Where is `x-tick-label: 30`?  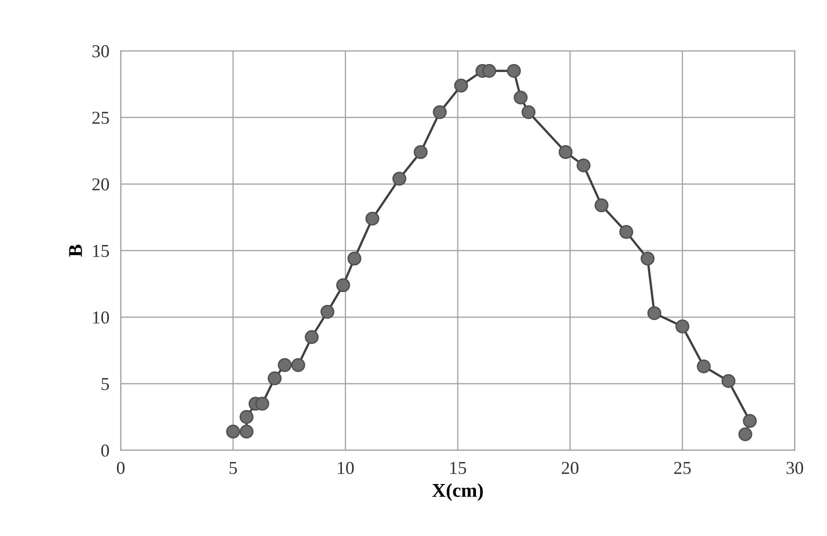 x-tick-label: 30 is located at coordinates (795, 468).